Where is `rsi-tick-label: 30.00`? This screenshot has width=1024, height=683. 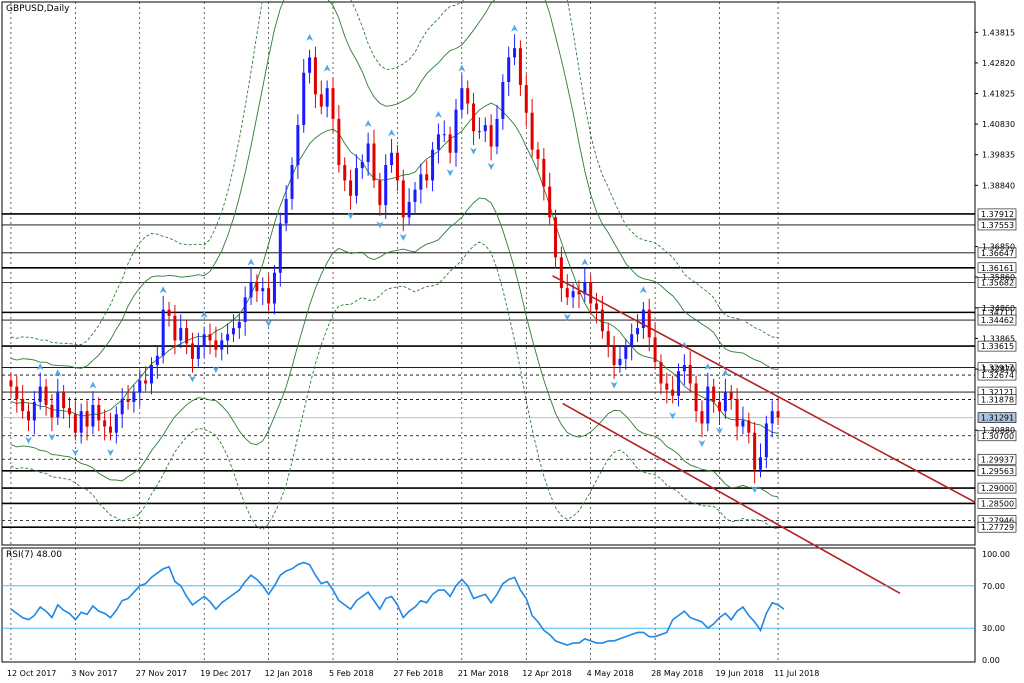
rsi-tick-label: 30.00 is located at coordinates (993, 628).